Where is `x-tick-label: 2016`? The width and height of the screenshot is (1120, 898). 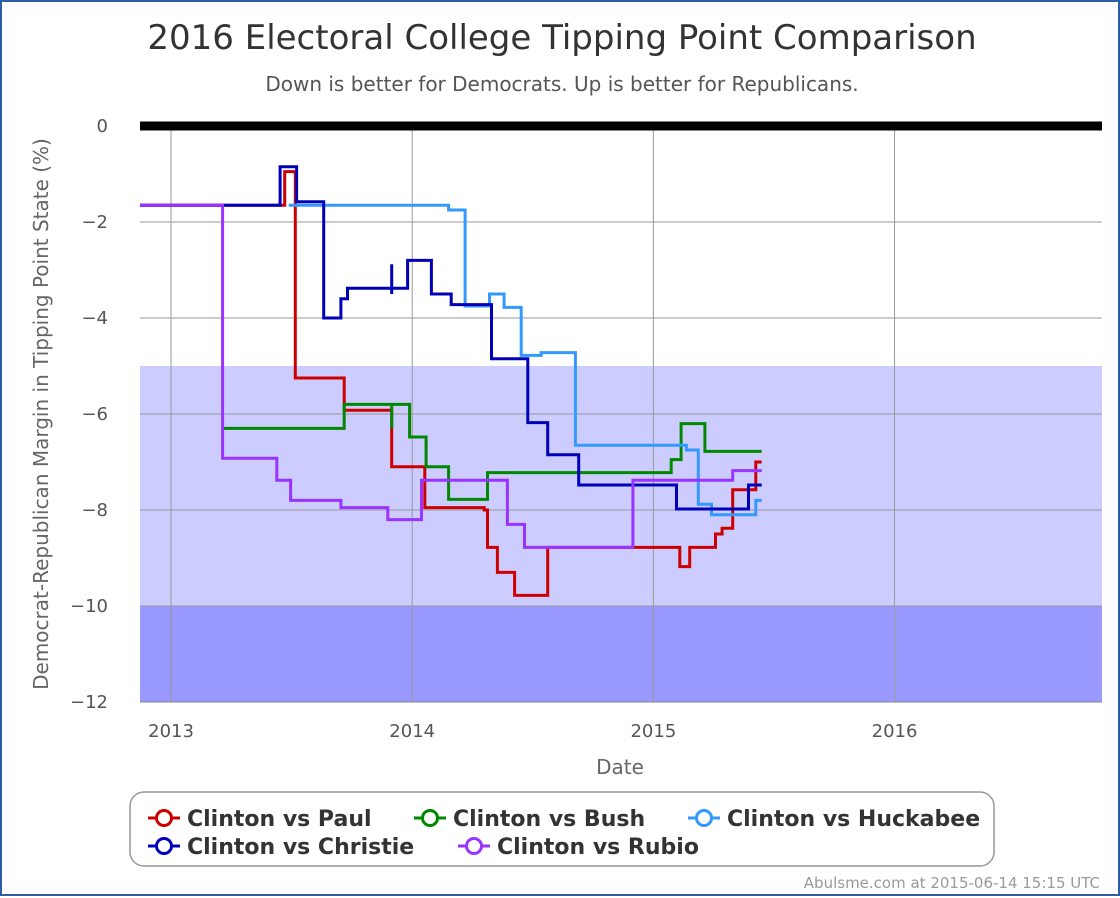 x-tick-label: 2016 is located at coordinates (895, 731).